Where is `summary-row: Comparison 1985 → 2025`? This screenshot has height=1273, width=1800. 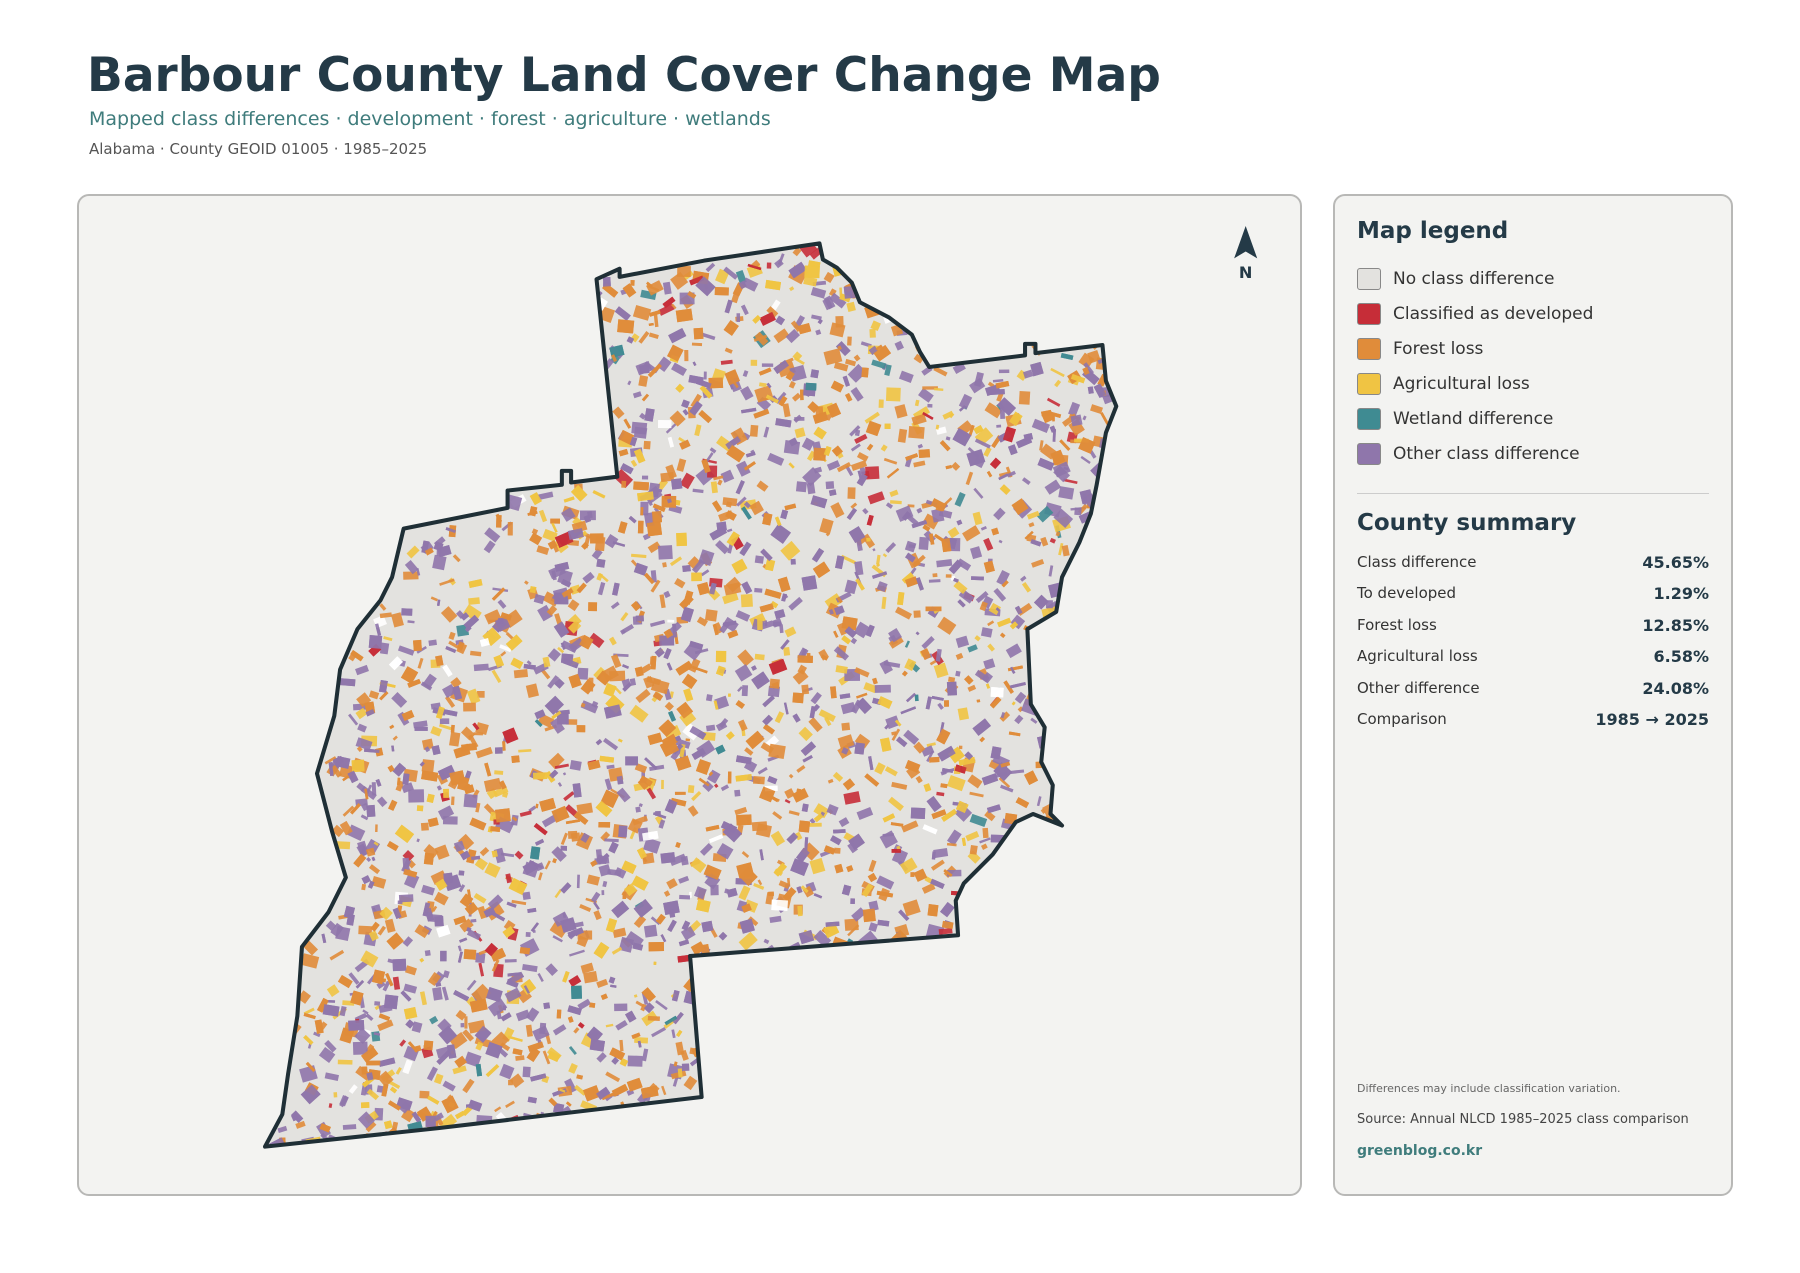
summary-row: Comparison 1985 → 2025 is located at coordinates (1533, 719).